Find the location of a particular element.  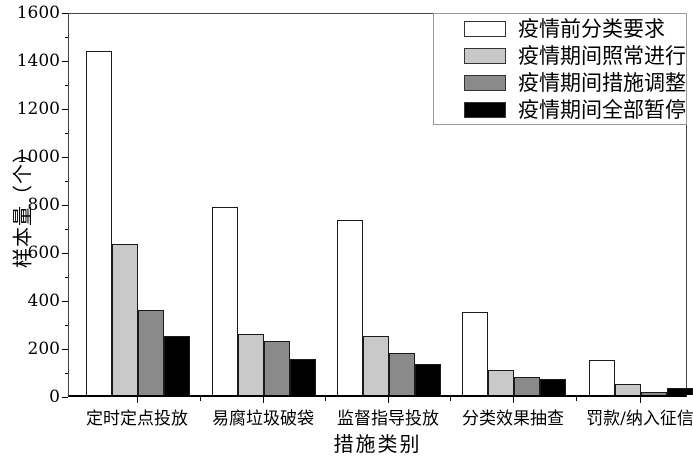

legend: 疫情前分类要求 疫情期间照常进行 疫情期间措施调整 疫情期间全部暂停 is located at coordinates (560, 69).